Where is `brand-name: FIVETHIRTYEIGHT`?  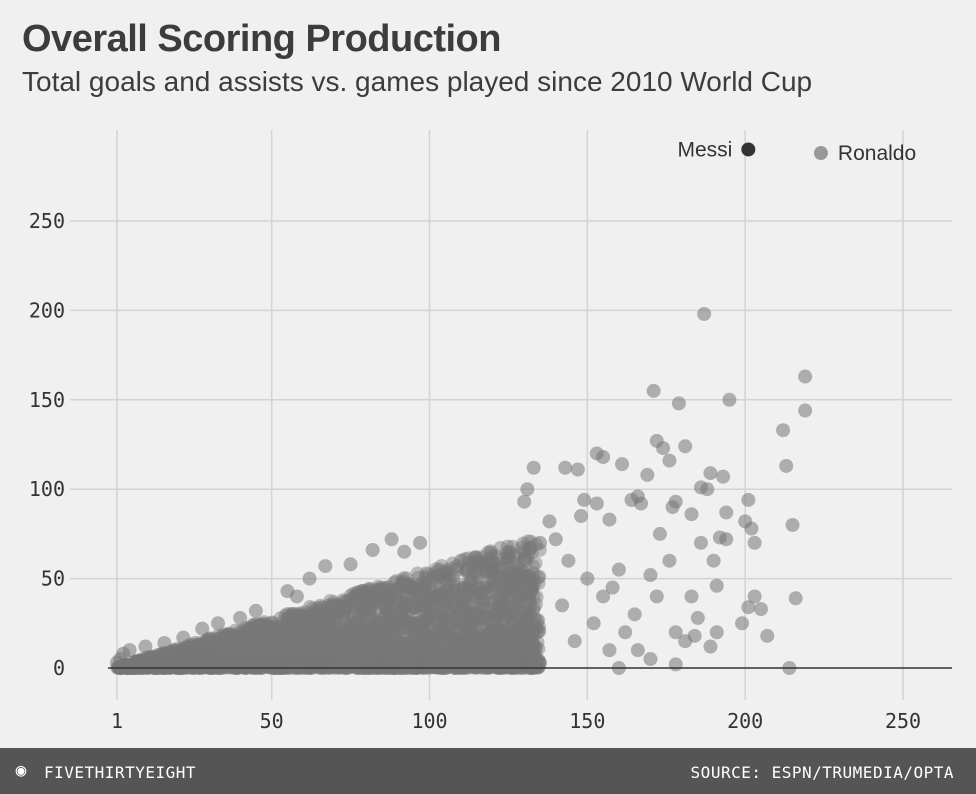 brand-name: FIVETHIRTYEIGHT is located at coordinates (120, 772).